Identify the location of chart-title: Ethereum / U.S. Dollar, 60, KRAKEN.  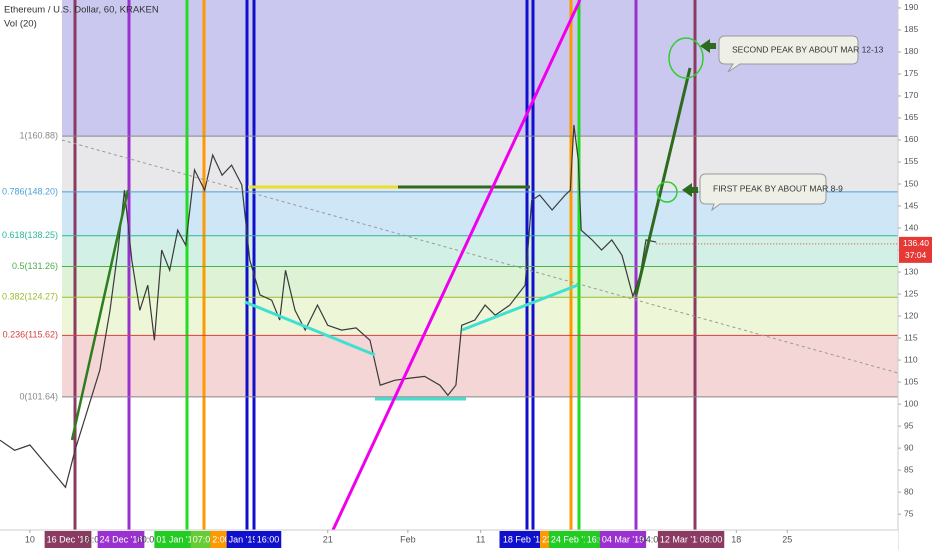
(81, 10).